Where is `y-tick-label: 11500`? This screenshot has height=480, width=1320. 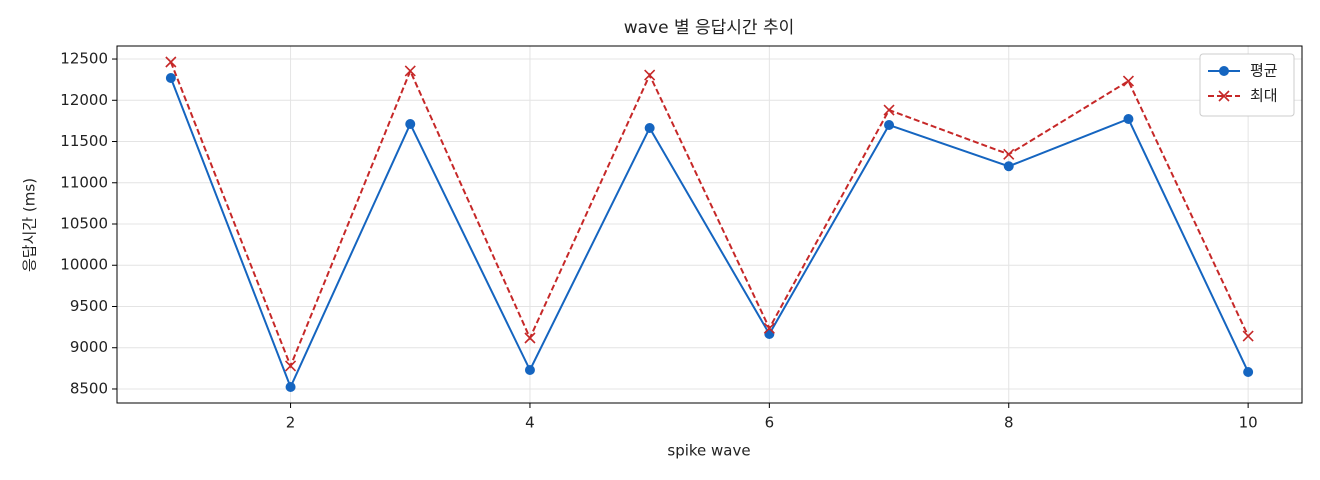 y-tick-label: 11500 is located at coordinates (84, 141).